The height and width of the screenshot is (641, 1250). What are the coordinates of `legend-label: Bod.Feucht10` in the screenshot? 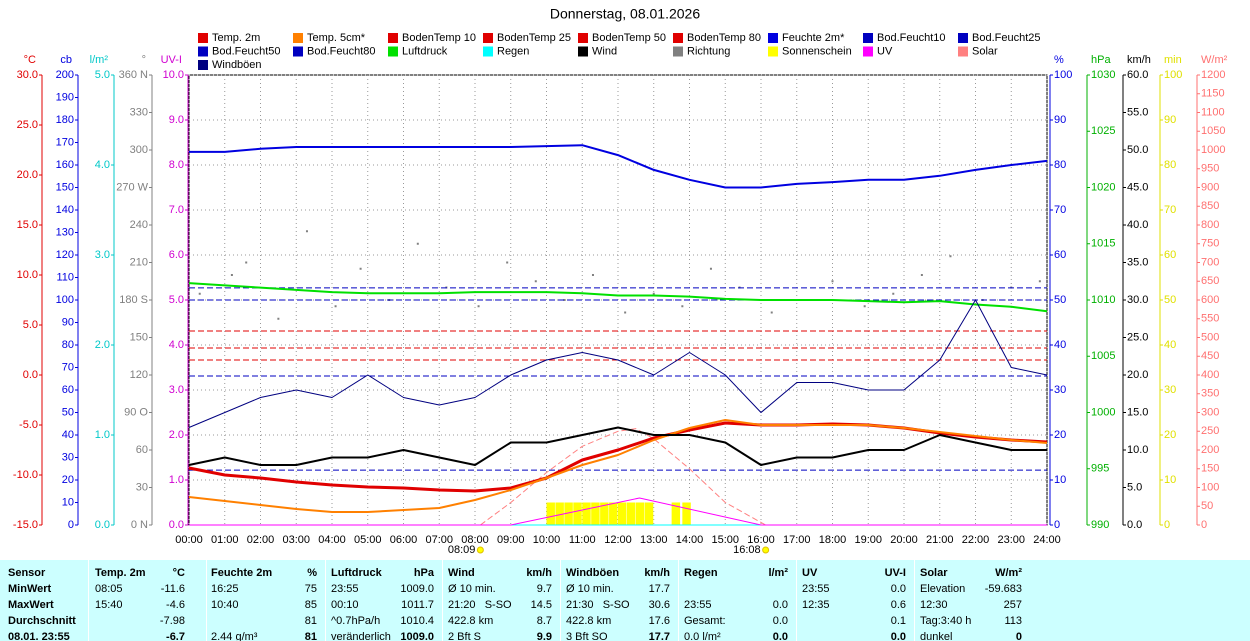 It's located at (911, 38).